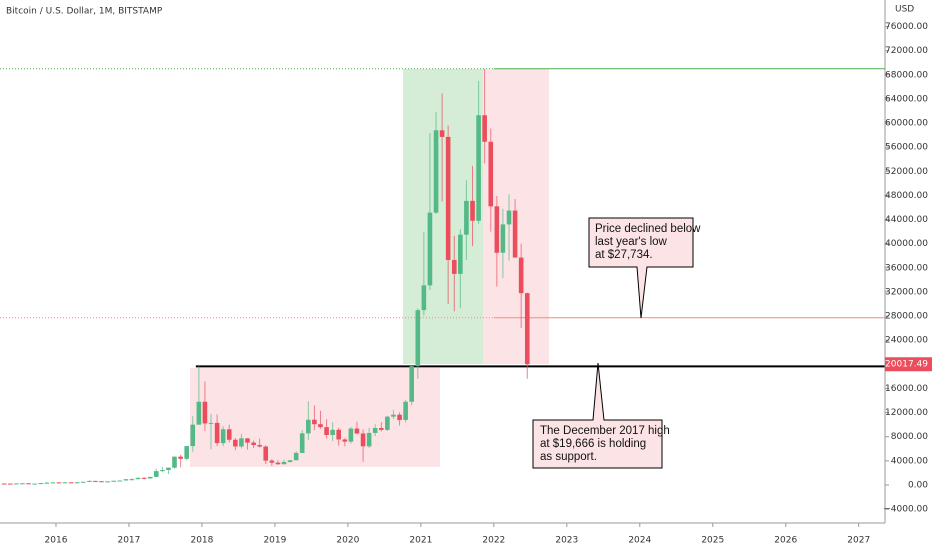 This screenshot has height=550, width=932. What do you see at coordinates (631, 242) in the screenshot?
I see `annotation: last year's low` at bounding box center [631, 242].